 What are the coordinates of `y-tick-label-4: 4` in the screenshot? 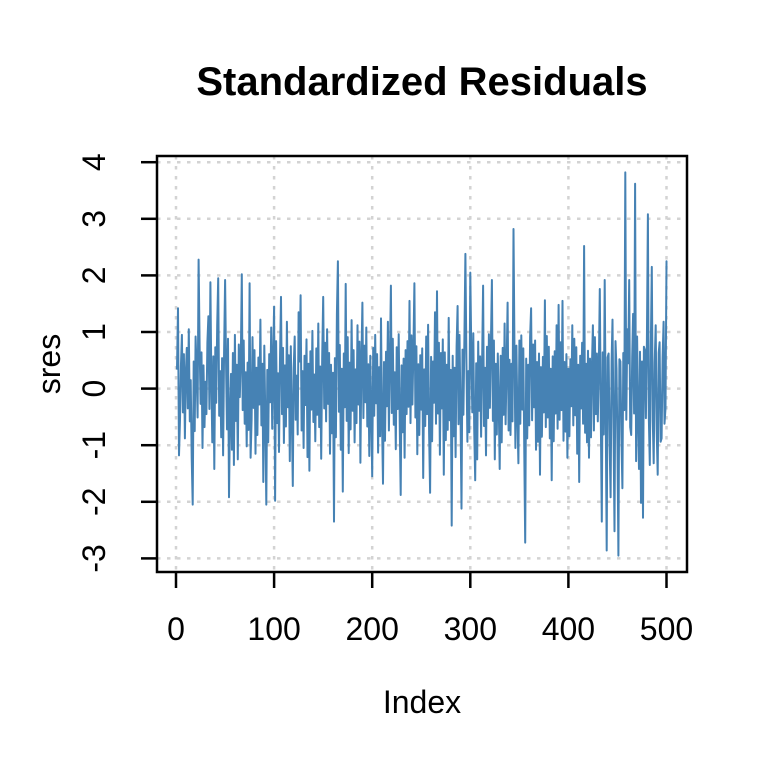 It's located at (94, 162).